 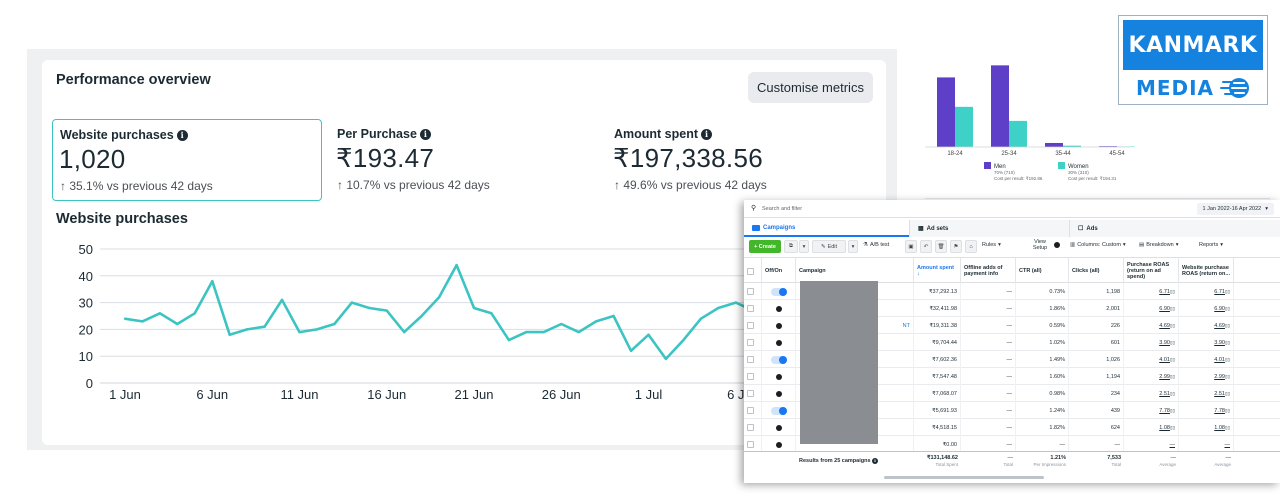 I want to click on table-row: ₹7,602.36—1.49% 1,026 4.01 ▯▯ 4.01 ▯▯, so click(x=1012, y=359).